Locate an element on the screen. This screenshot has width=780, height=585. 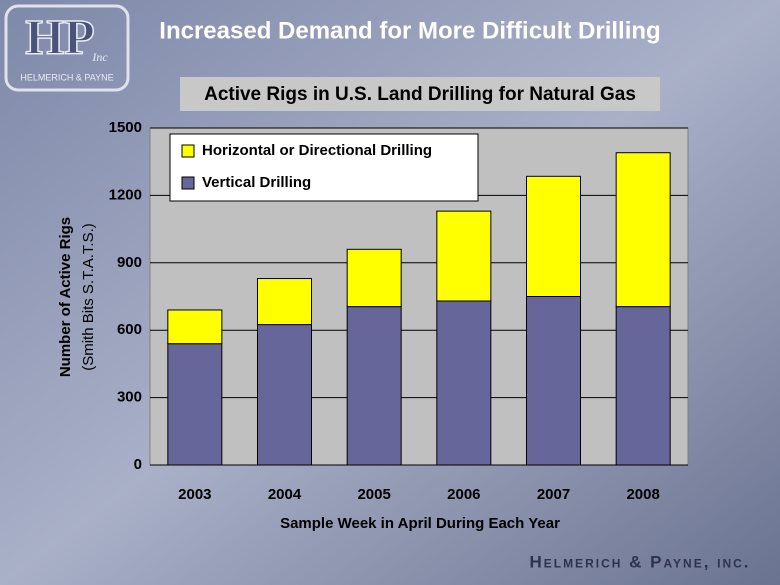
logo: HP Inc HELMERICH & PAYNE is located at coordinates (67, 48).